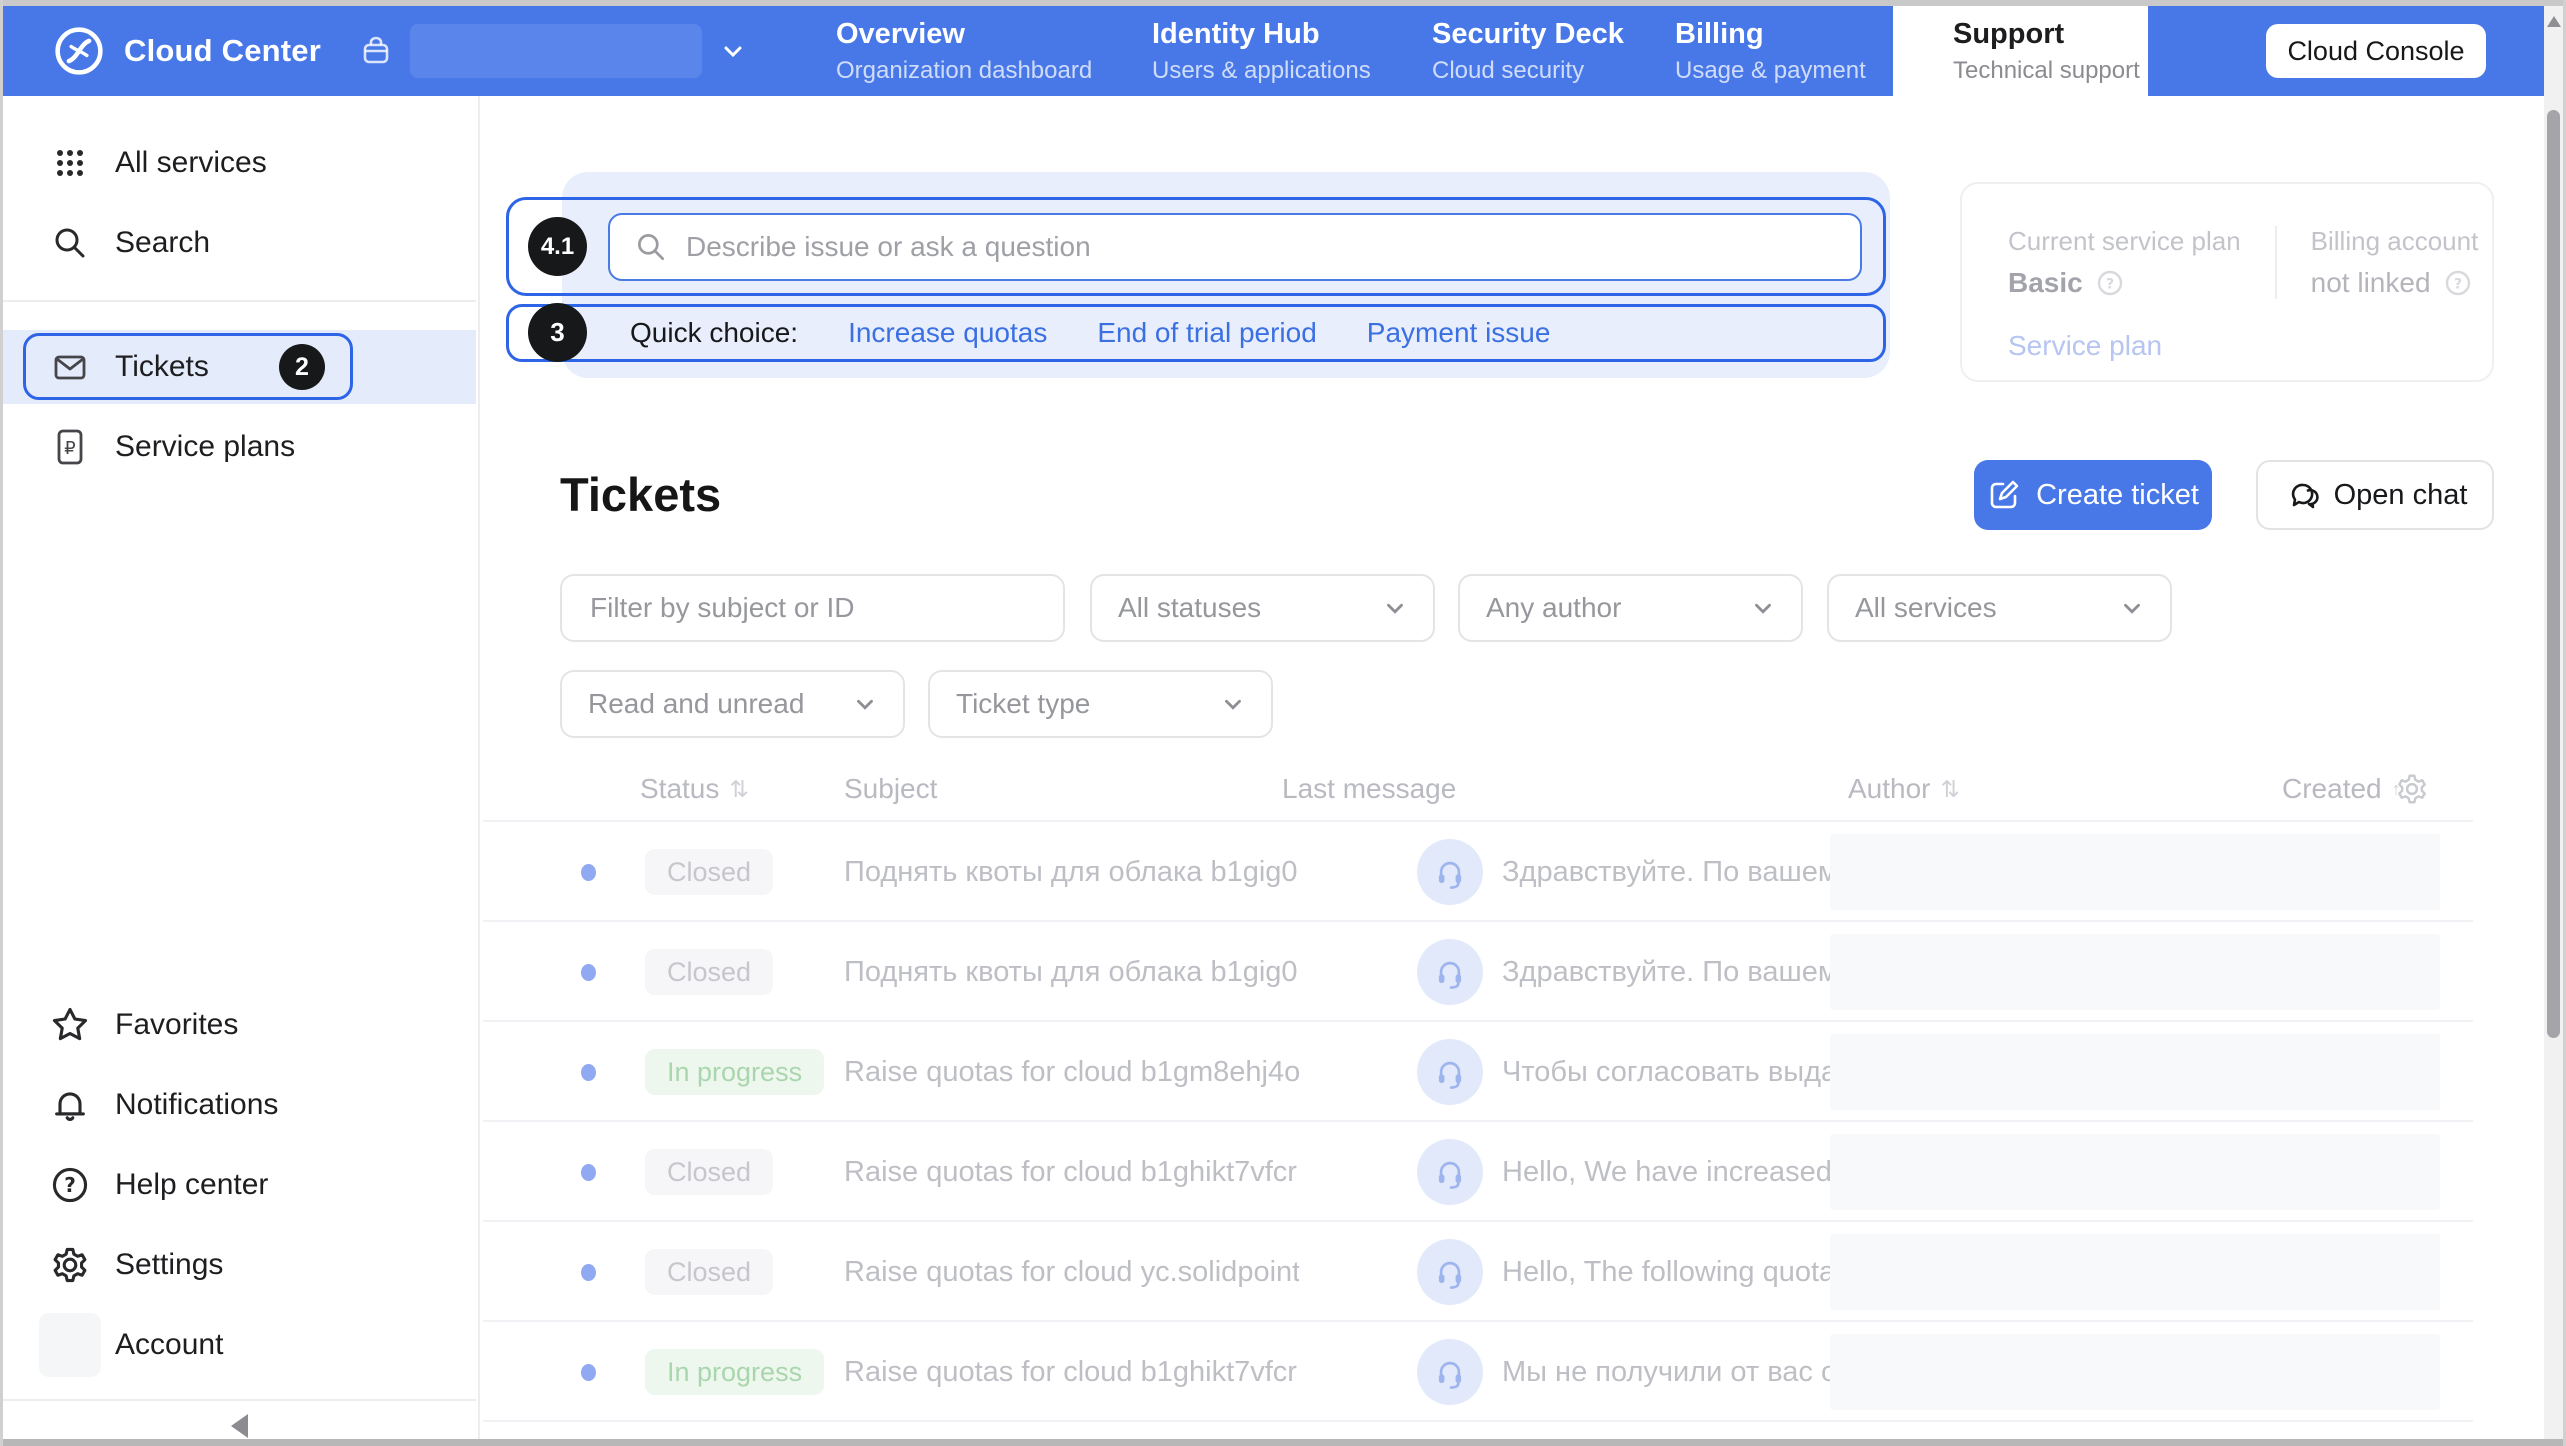 The width and height of the screenshot is (2566, 1446). I want to click on ticket-type-filter-select: Ticket type, so click(1100, 704).